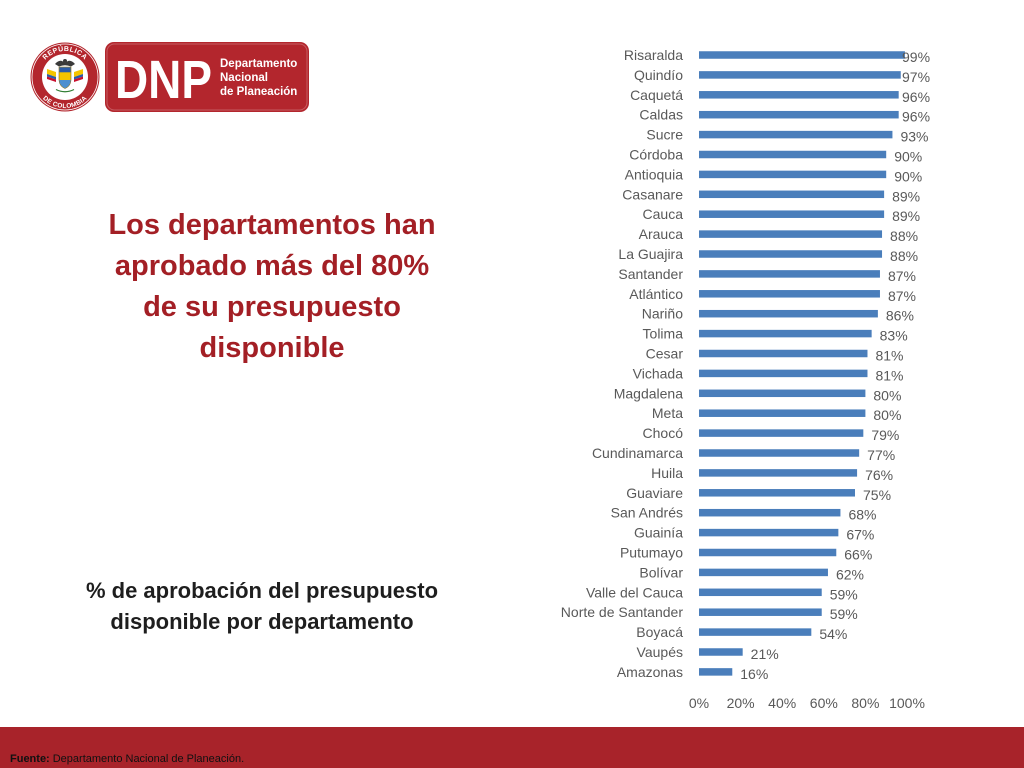 Image resolution: width=1024 pixels, height=768 pixels. I want to click on bar-la-guajira, so click(791, 254).